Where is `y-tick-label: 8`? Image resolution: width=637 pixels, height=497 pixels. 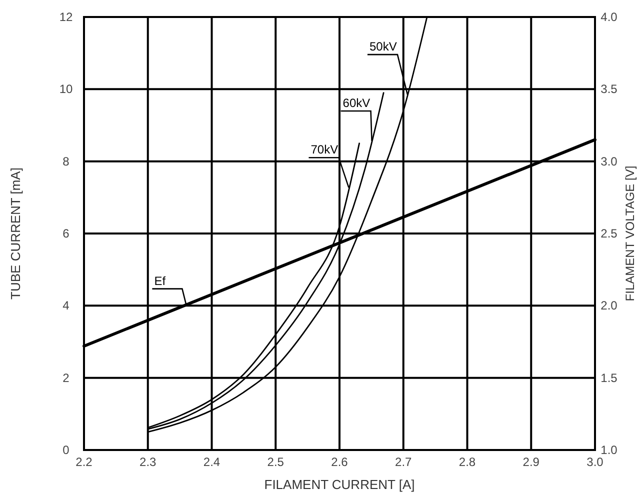
y-tick-label: 8 is located at coordinates (66, 161).